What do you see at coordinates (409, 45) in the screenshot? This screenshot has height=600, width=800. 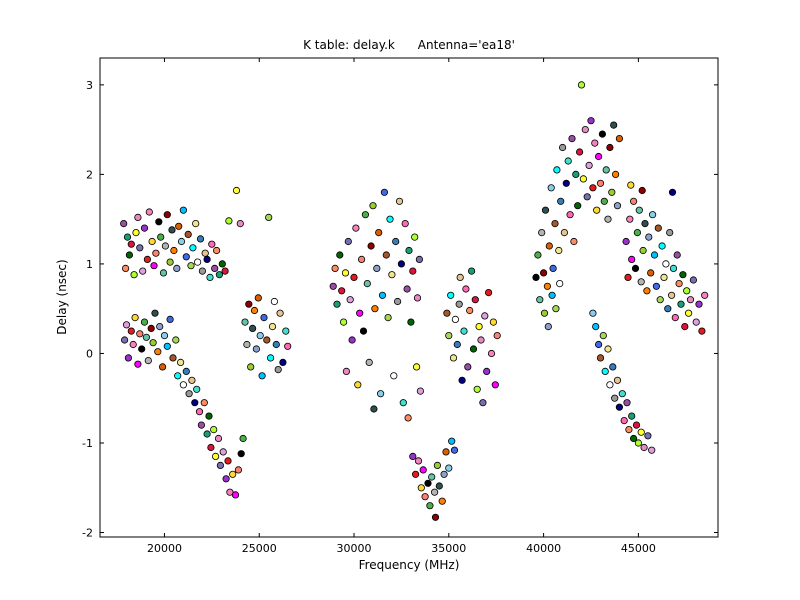 I see `chart-title: K table: delay.k Antenna='ea18'` at bounding box center [409, 45].